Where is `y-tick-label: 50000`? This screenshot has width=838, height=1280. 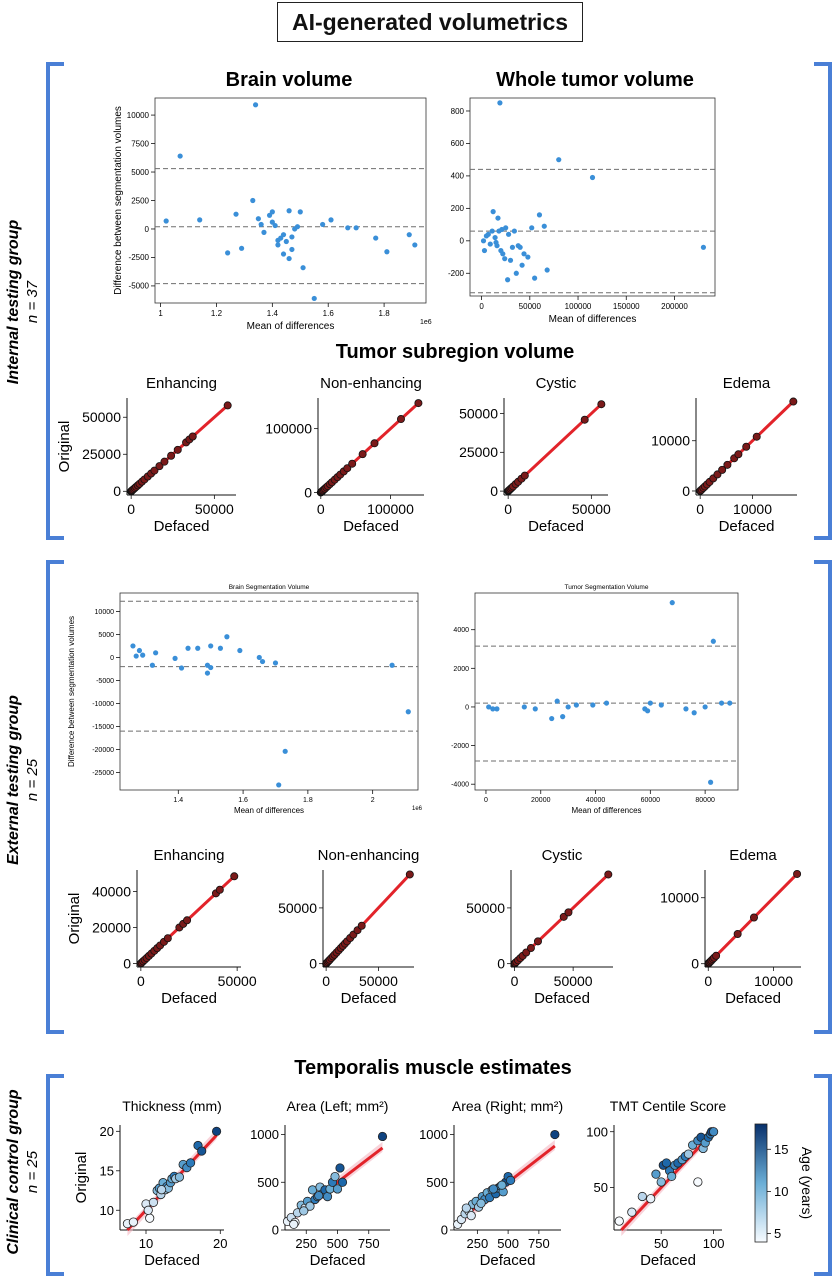 y-tick-label: 50000 is located at coordinates (297, 908).